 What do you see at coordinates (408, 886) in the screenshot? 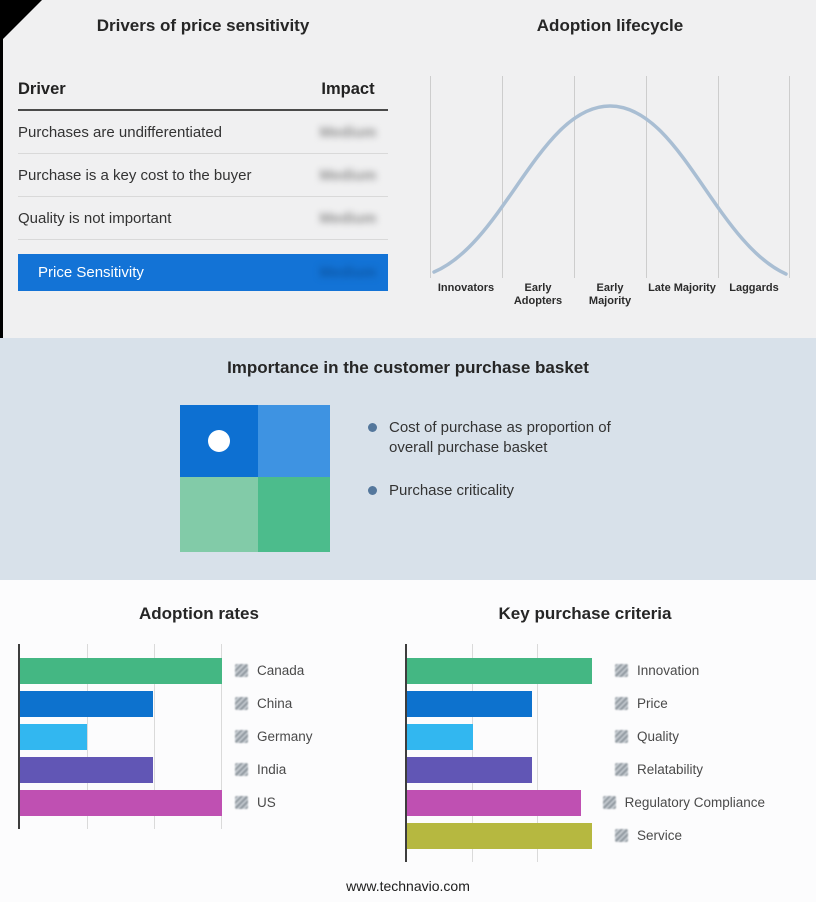
I see `footer-link: www.technavio.com` at bounding box center [408, 886].